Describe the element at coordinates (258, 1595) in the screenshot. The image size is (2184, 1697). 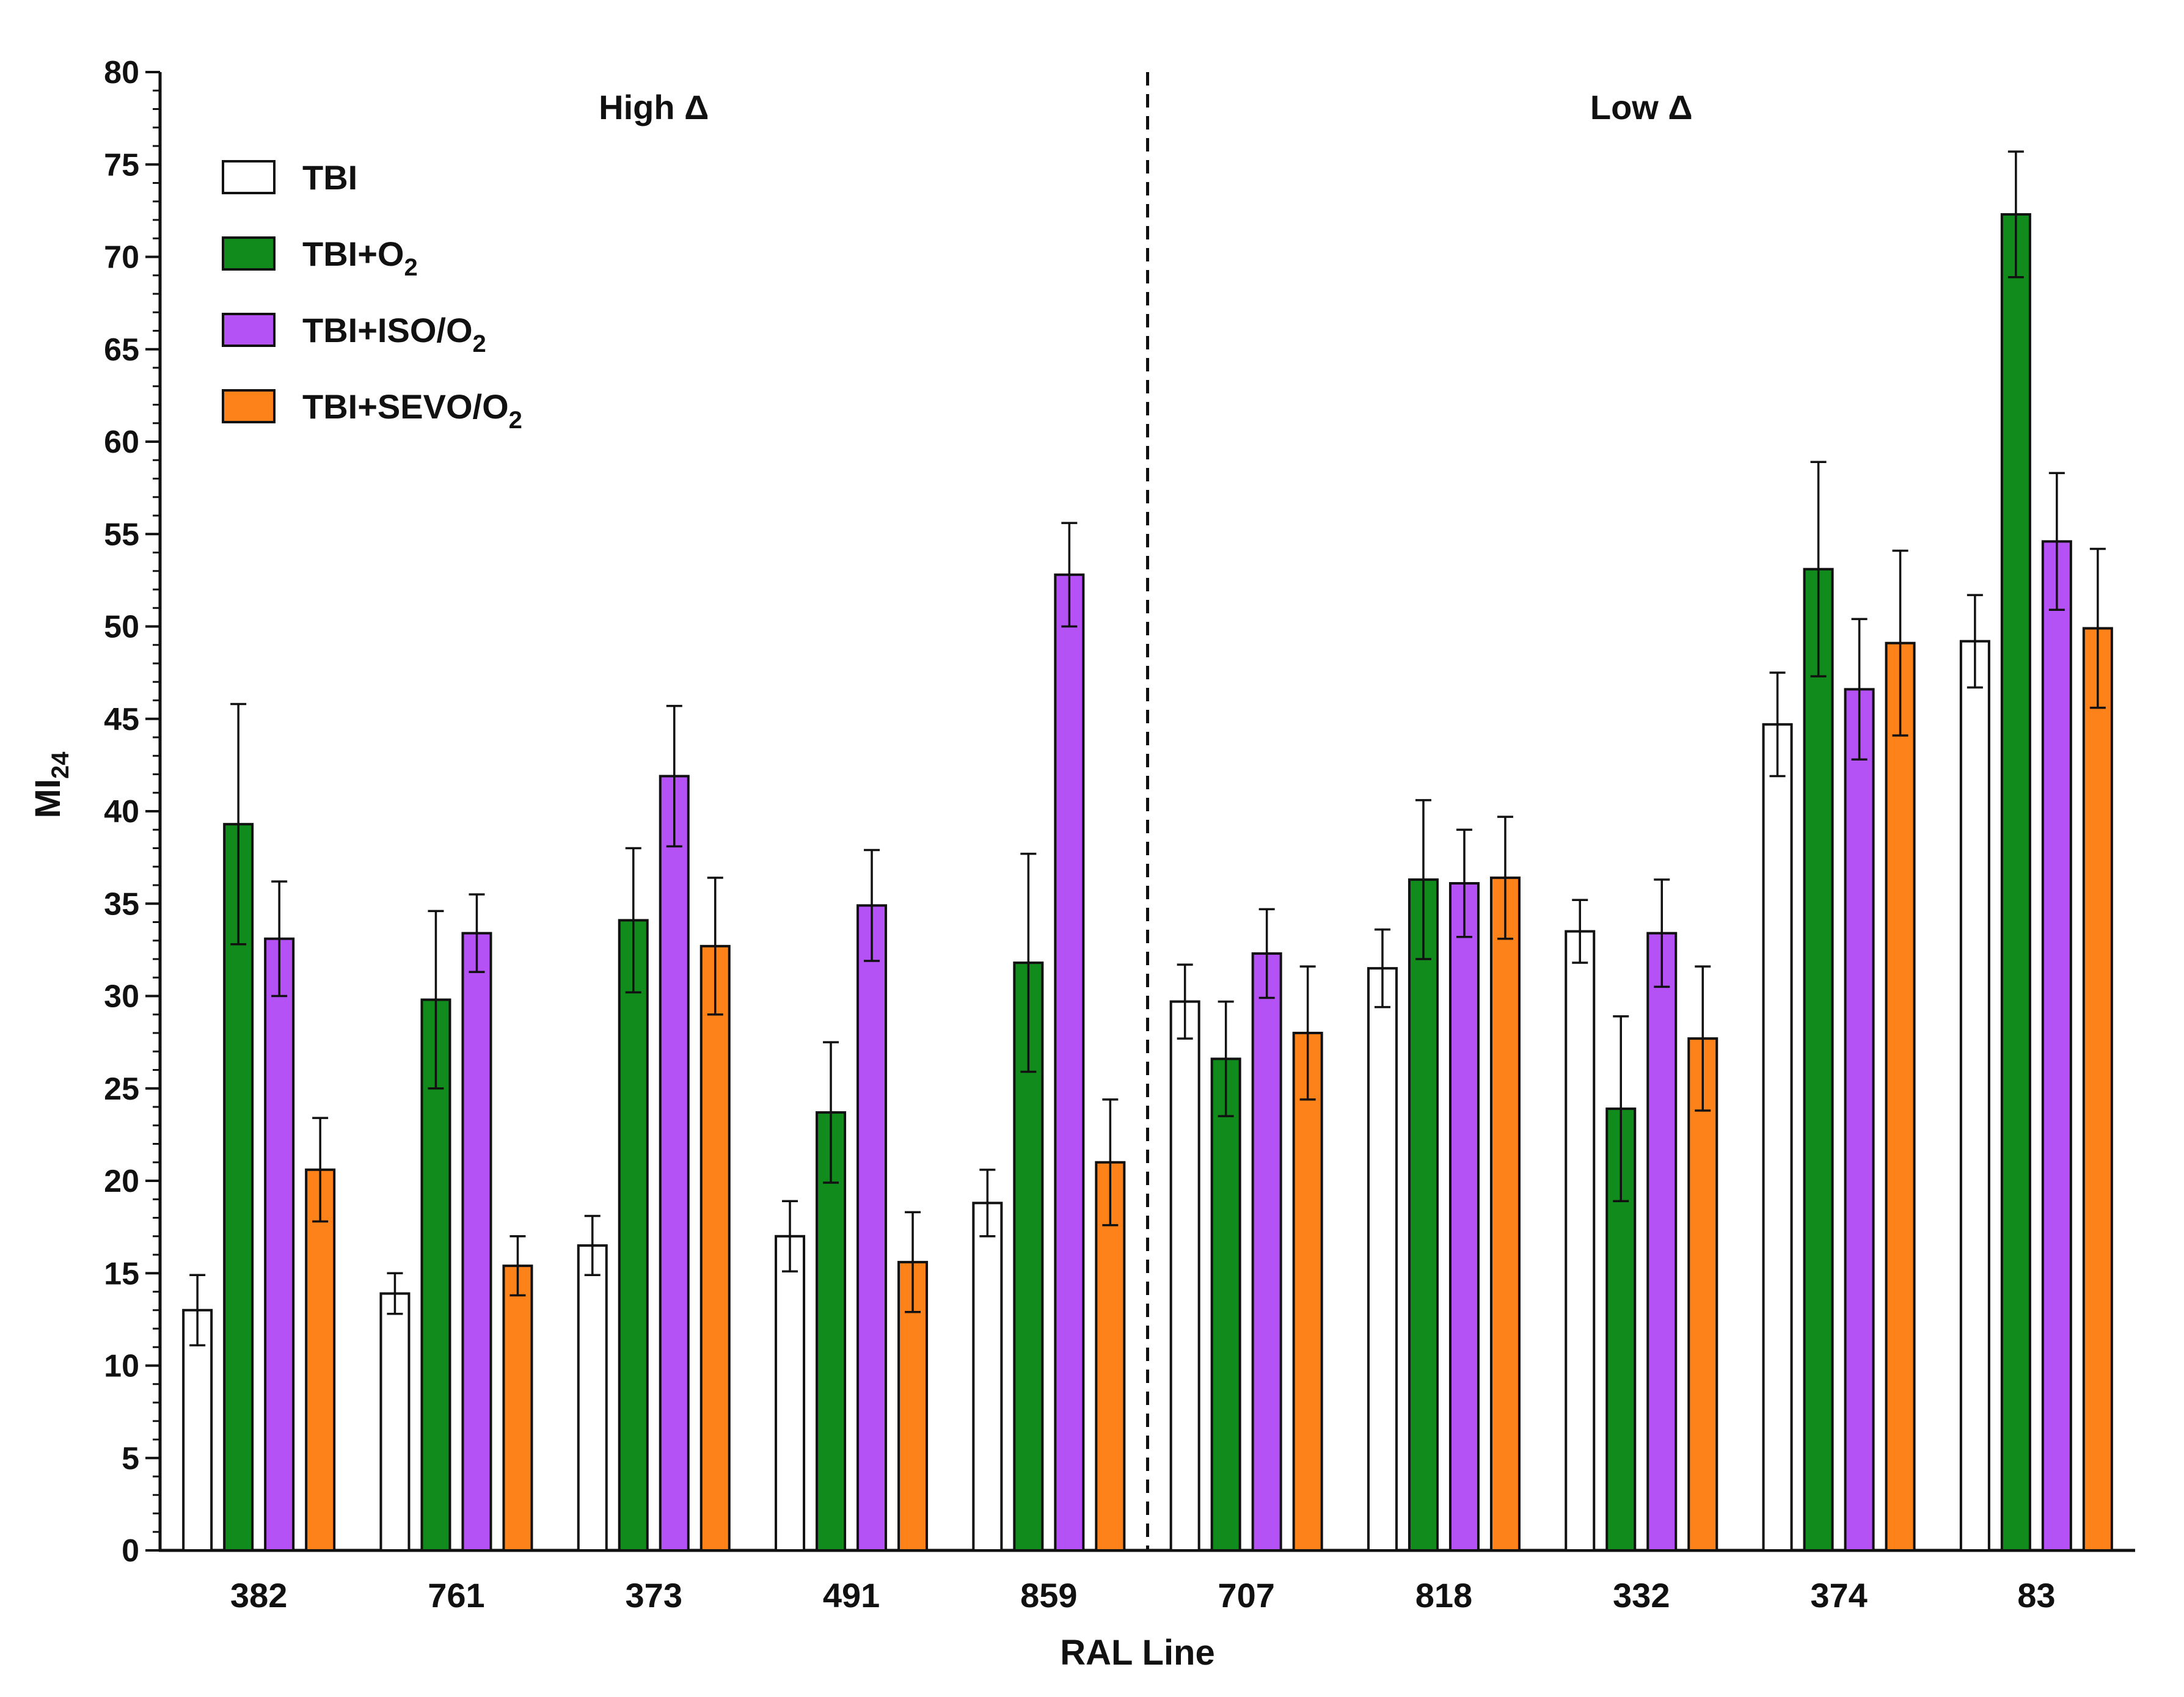
I see `x-category-label: 382` at that location.